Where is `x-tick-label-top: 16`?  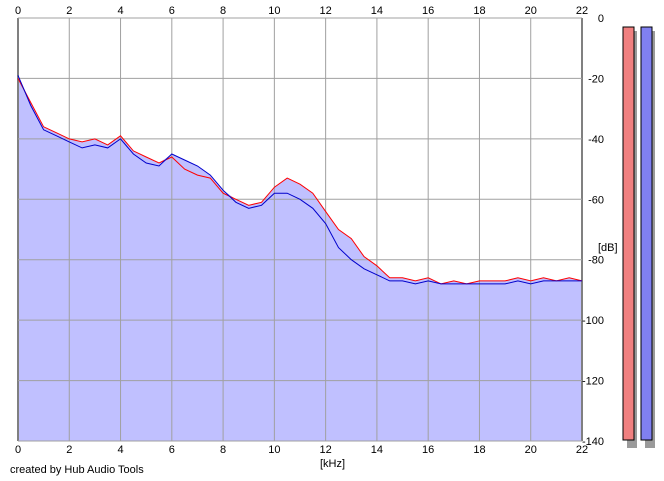
x-tick-label-top: 16 is located at coordinates (428, 11).